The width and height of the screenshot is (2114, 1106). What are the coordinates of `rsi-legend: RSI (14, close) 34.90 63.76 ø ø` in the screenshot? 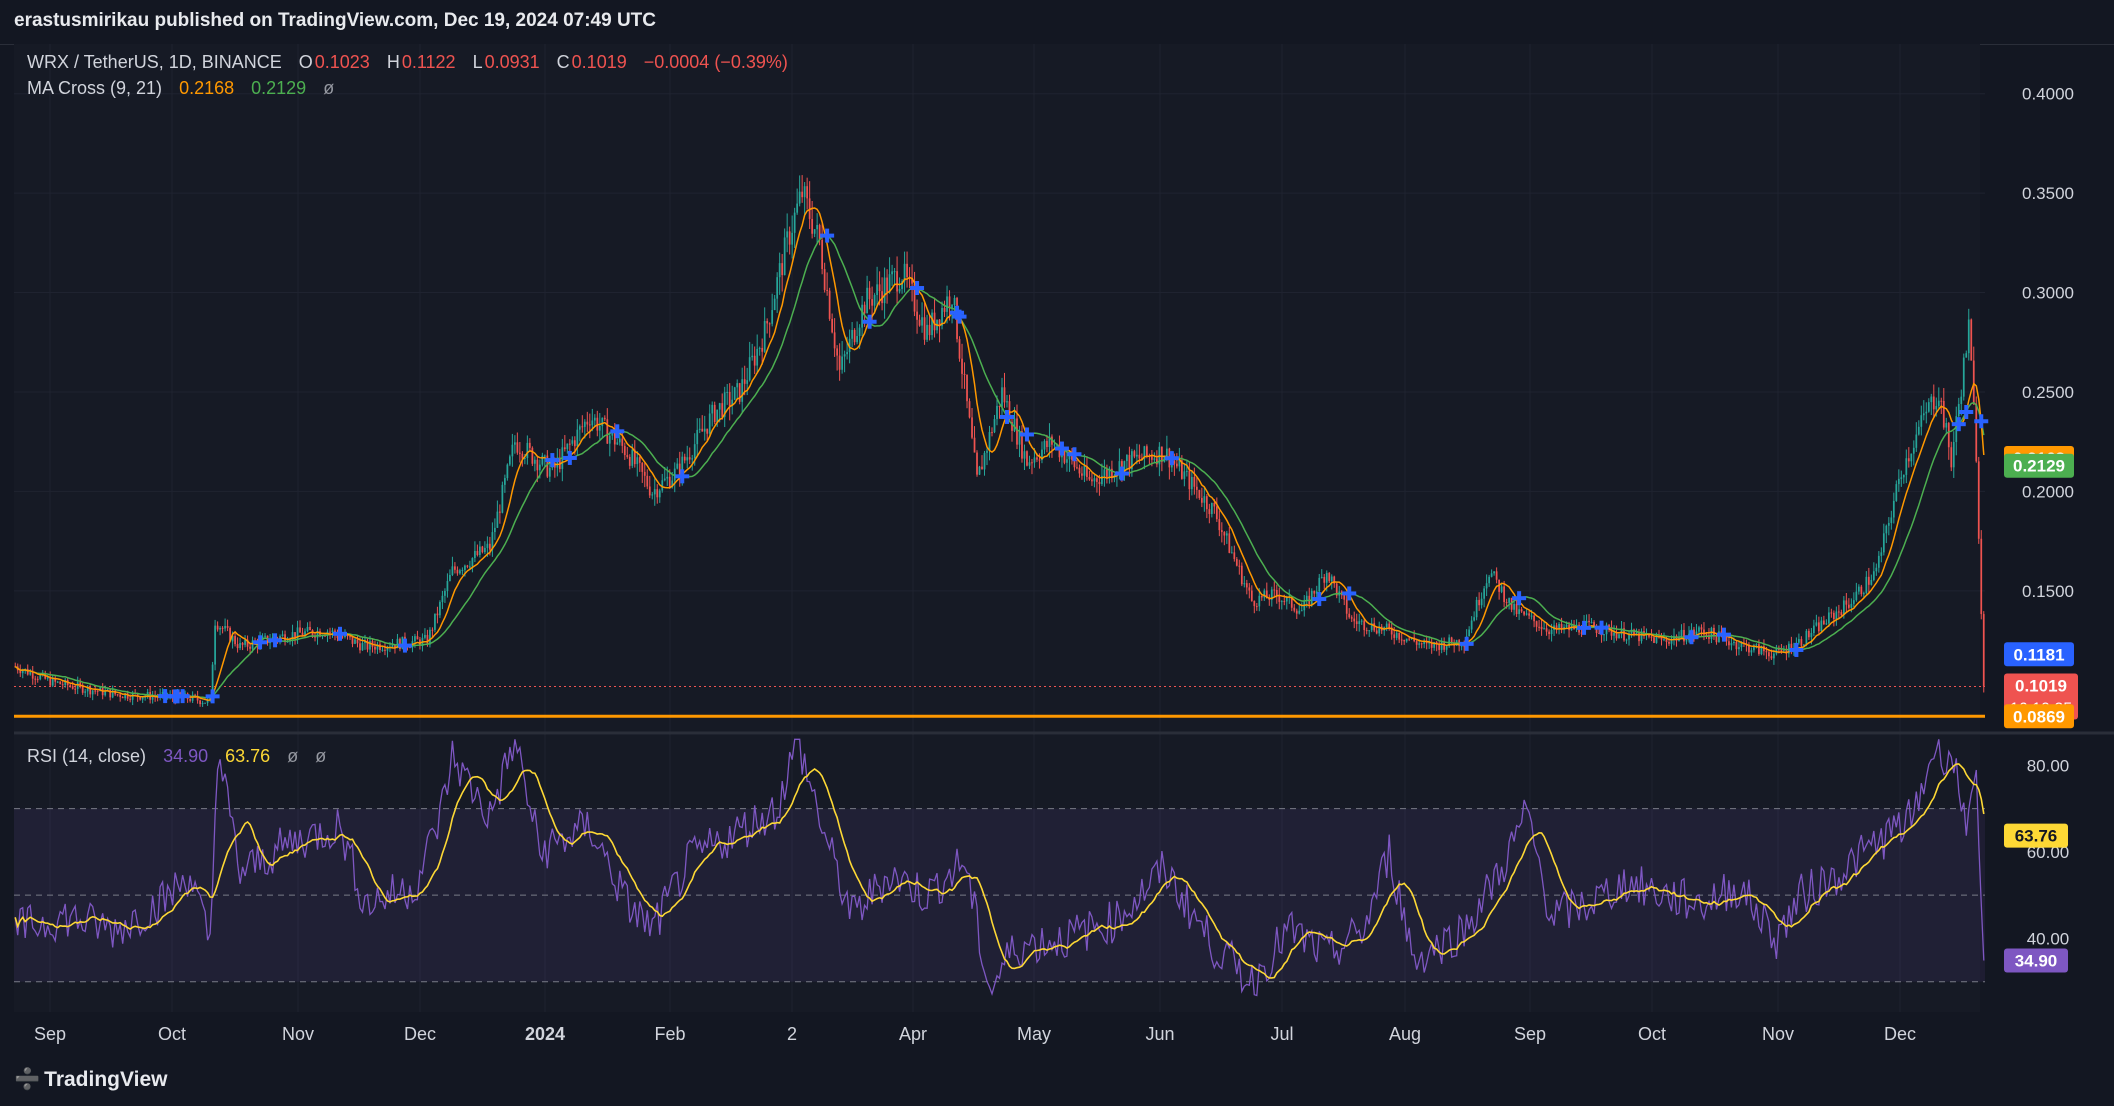 It's located at (177, 756).